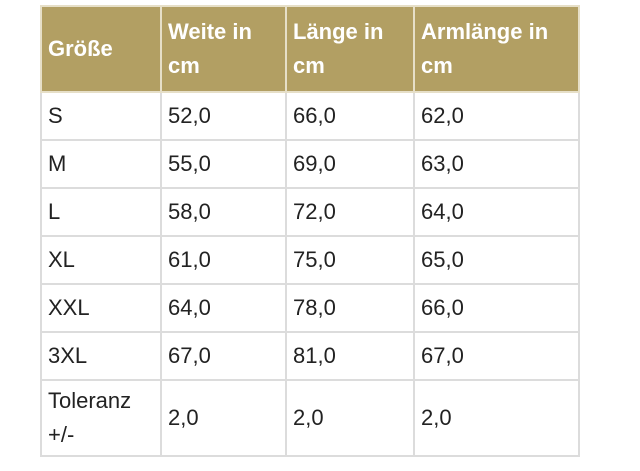 The height and width of the screenshot is (471, 640). What do you see at coordinates (223, 212) in the screenshot?
I see `value-cell: 58,0` at bounding box center [223, 212].